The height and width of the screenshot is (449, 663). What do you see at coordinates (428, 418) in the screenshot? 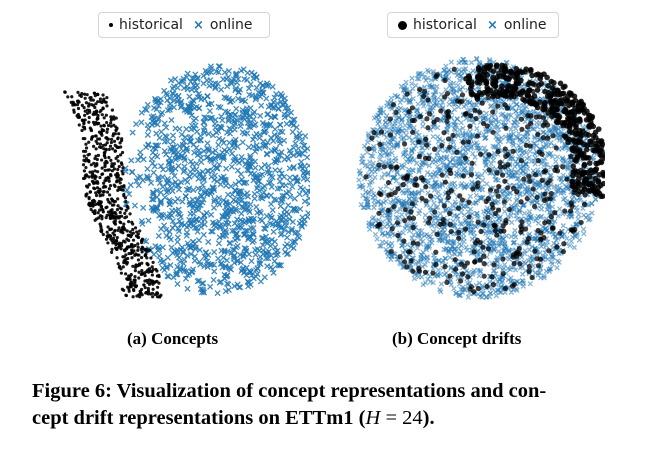
I see `caption-text: ).` at bounding box center [428, 418].